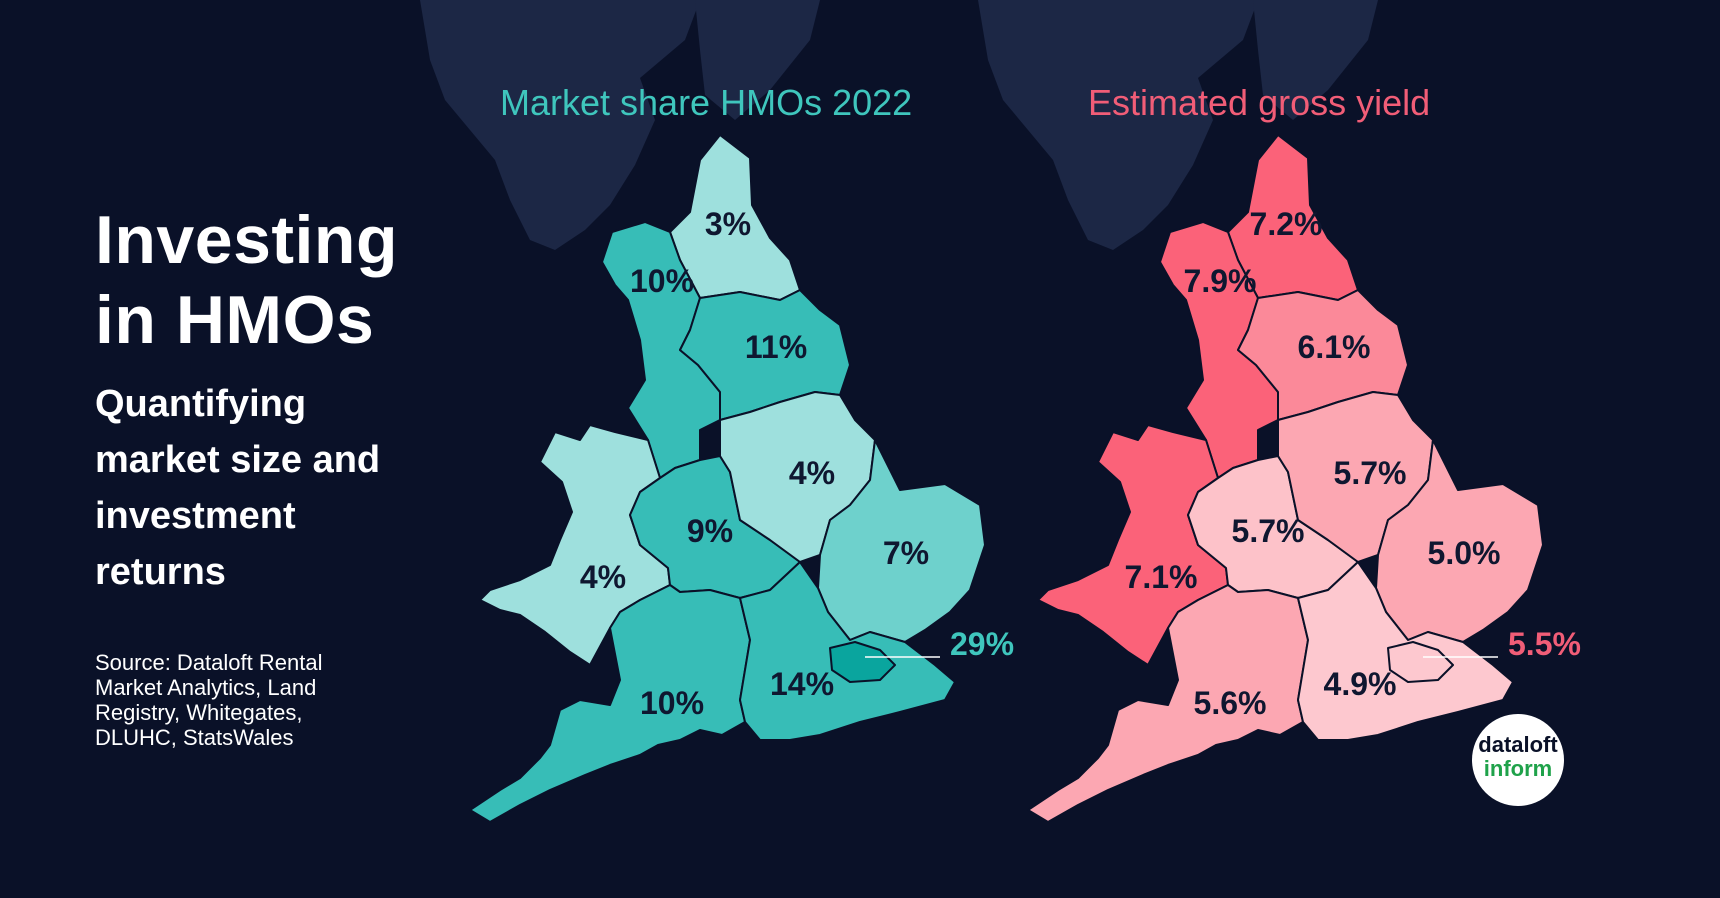 This screenshot has width=1720, height=898. Describe the element at coordinates (1268, 531) in the screenshot. I see `gross-yield-label-west-midlands: 5.7%` at that location.